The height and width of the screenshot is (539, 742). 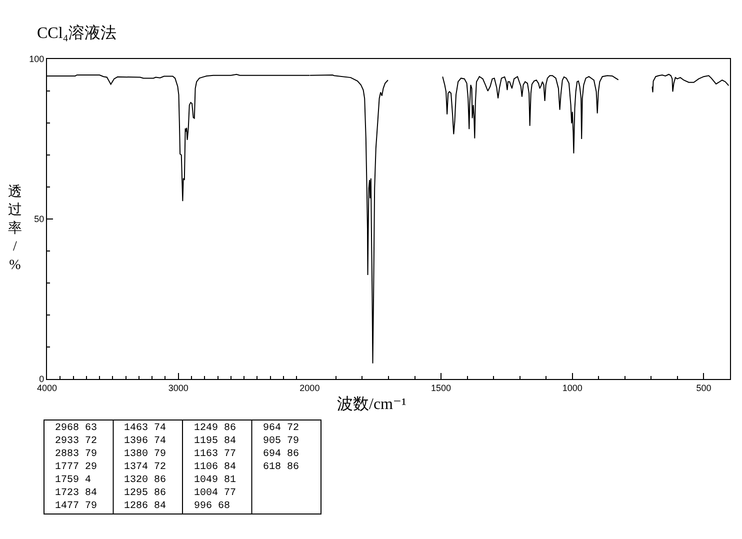 What do you see at coordinates (441, 387) in the screenshot?
I see `x-tick-label: 1500` at bounding box center [441, 387].